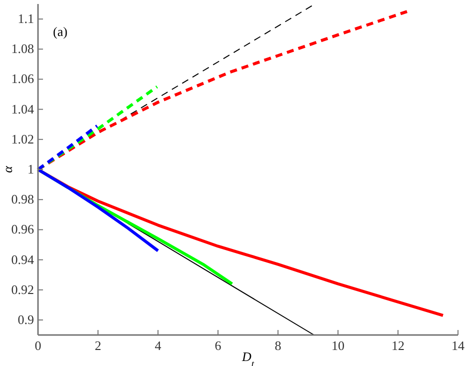 The height and width of the screenshot is (366, 471). What do you see at coordinates (22, 259) in the screenshot?
I see `y-tick-label: 0.94` at bounding box center [22, 259].